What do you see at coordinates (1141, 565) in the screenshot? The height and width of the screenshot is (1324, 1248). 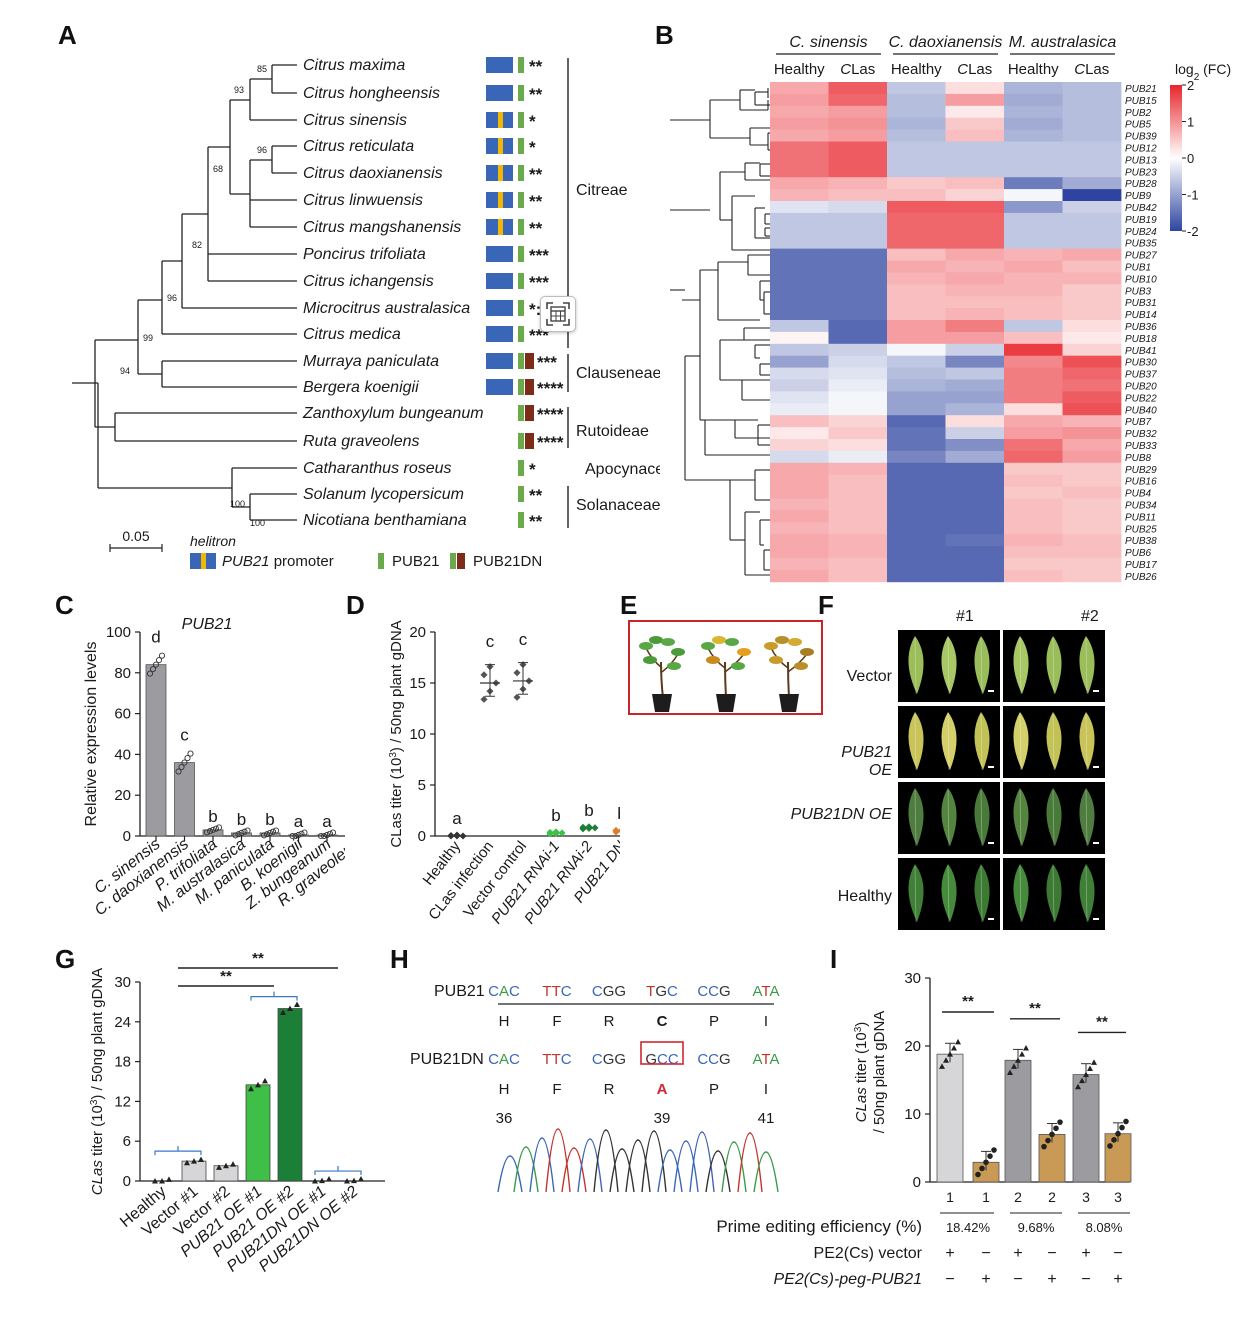 I see `heatmap-row-label: PUB17` at bounding box center [1141, 565].